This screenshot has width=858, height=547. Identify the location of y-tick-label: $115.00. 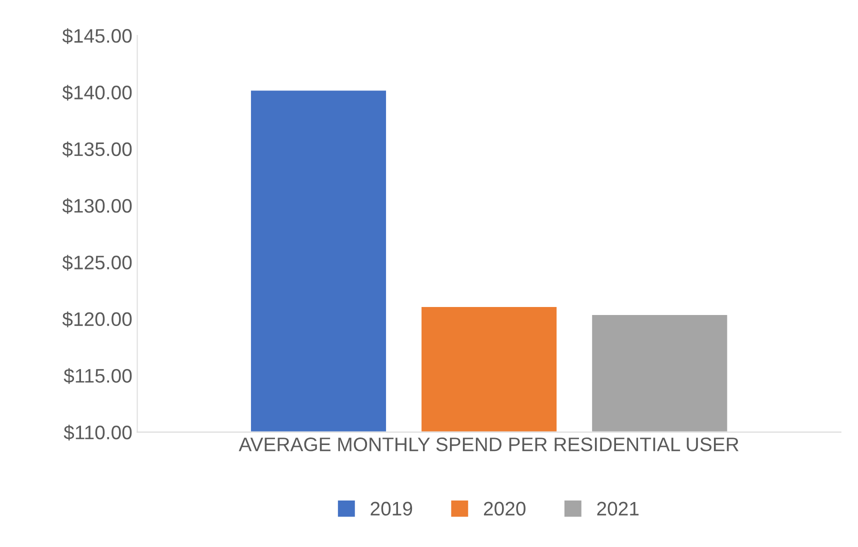
(98, 376).